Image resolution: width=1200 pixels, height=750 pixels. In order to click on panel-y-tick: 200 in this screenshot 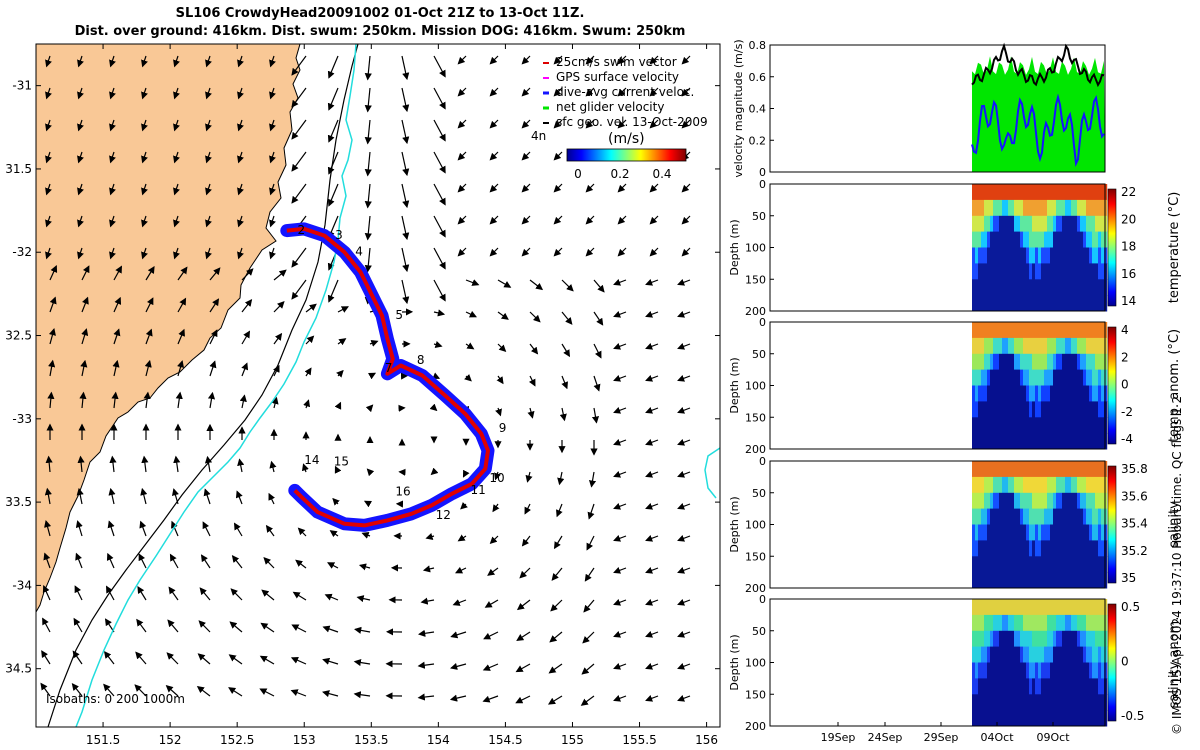, I will do `click(755, 726)`.